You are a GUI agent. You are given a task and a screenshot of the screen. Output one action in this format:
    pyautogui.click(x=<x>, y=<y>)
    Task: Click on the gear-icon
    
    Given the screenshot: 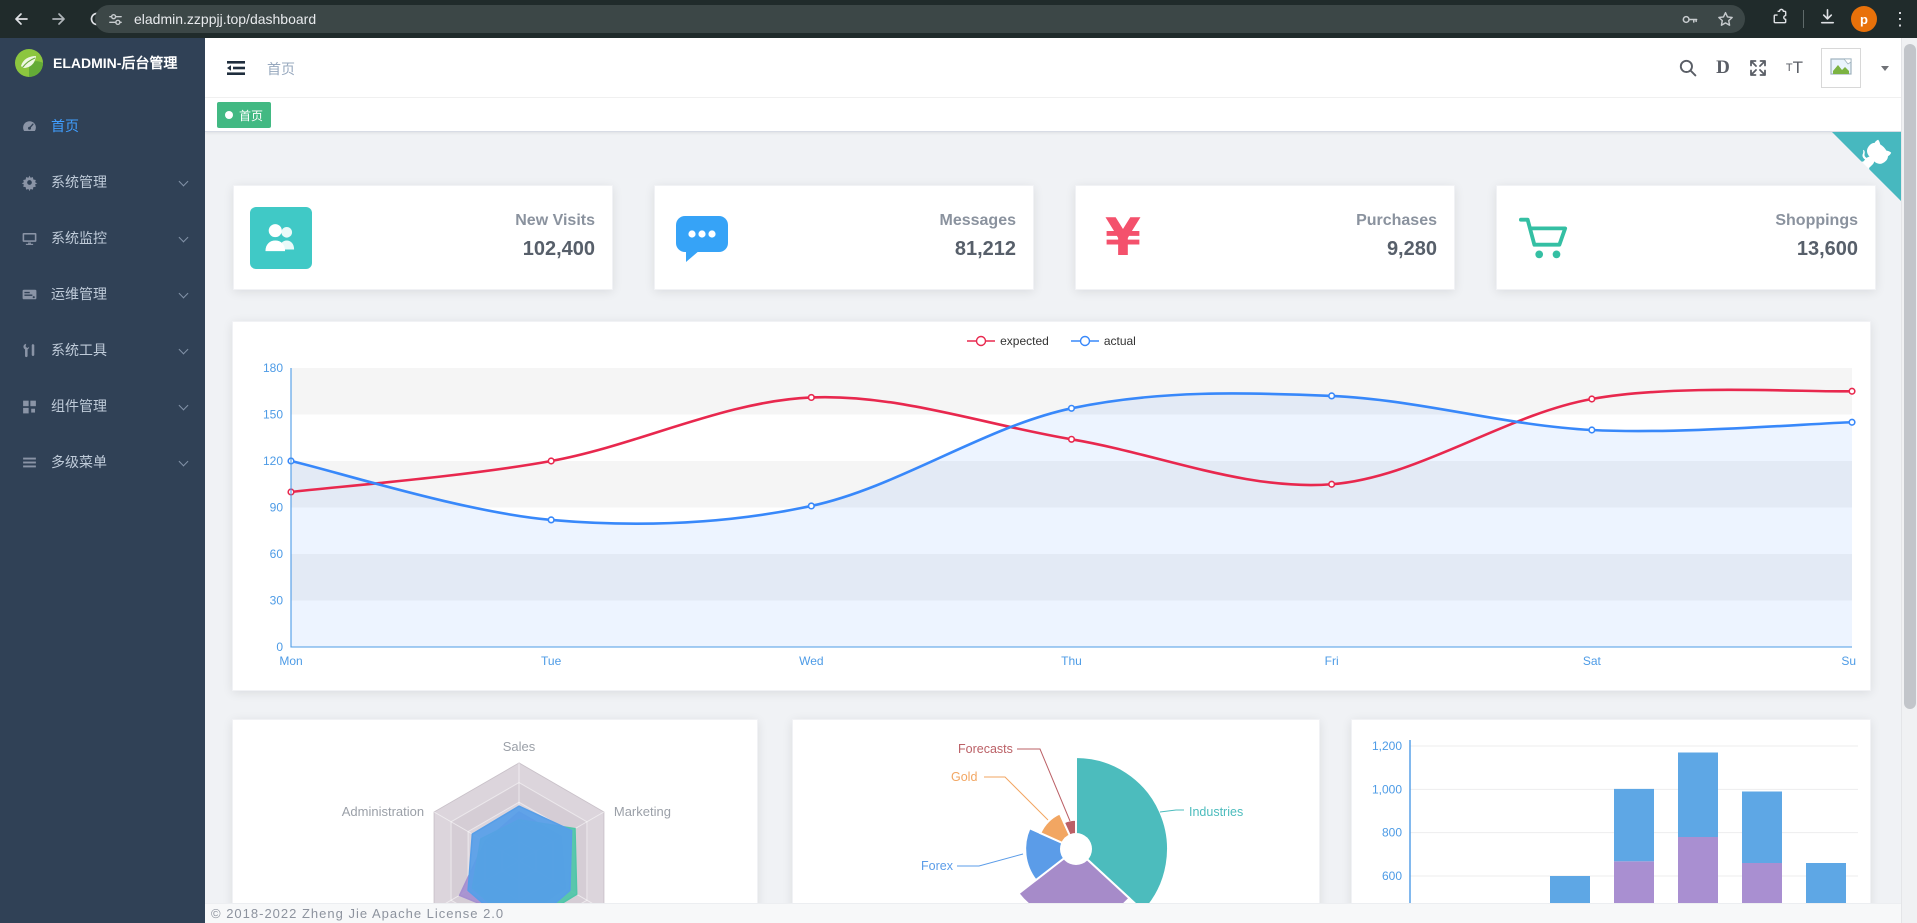 What is the action you would take?
    pyautogui.click(x=29, y=182)
    